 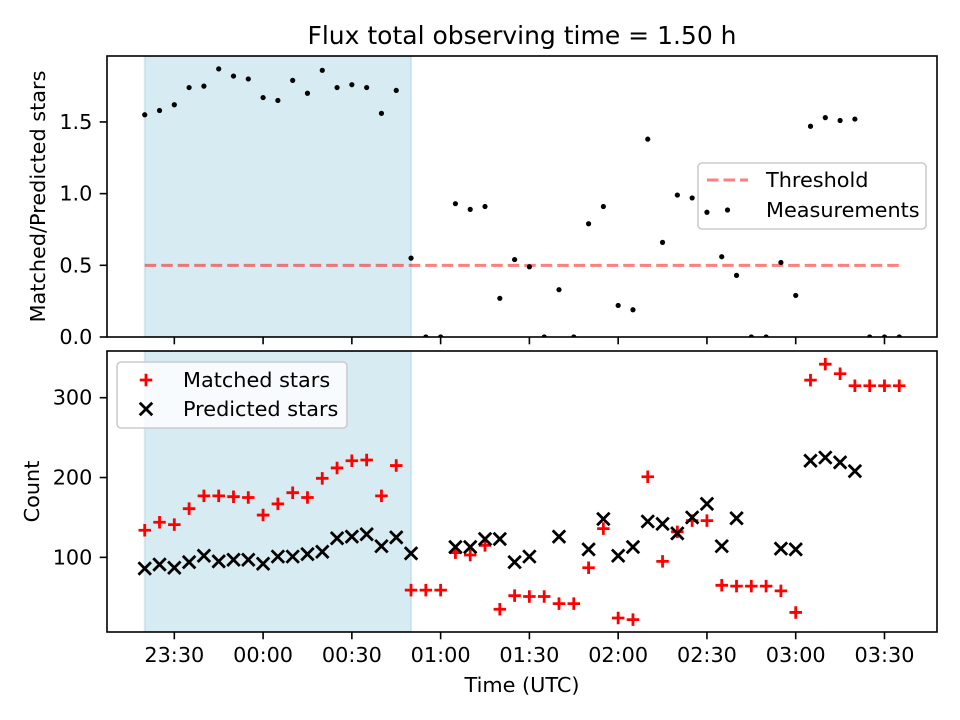 I want to click on count-legend: Matched stars Predicted stars, so click(x=232, y=395).